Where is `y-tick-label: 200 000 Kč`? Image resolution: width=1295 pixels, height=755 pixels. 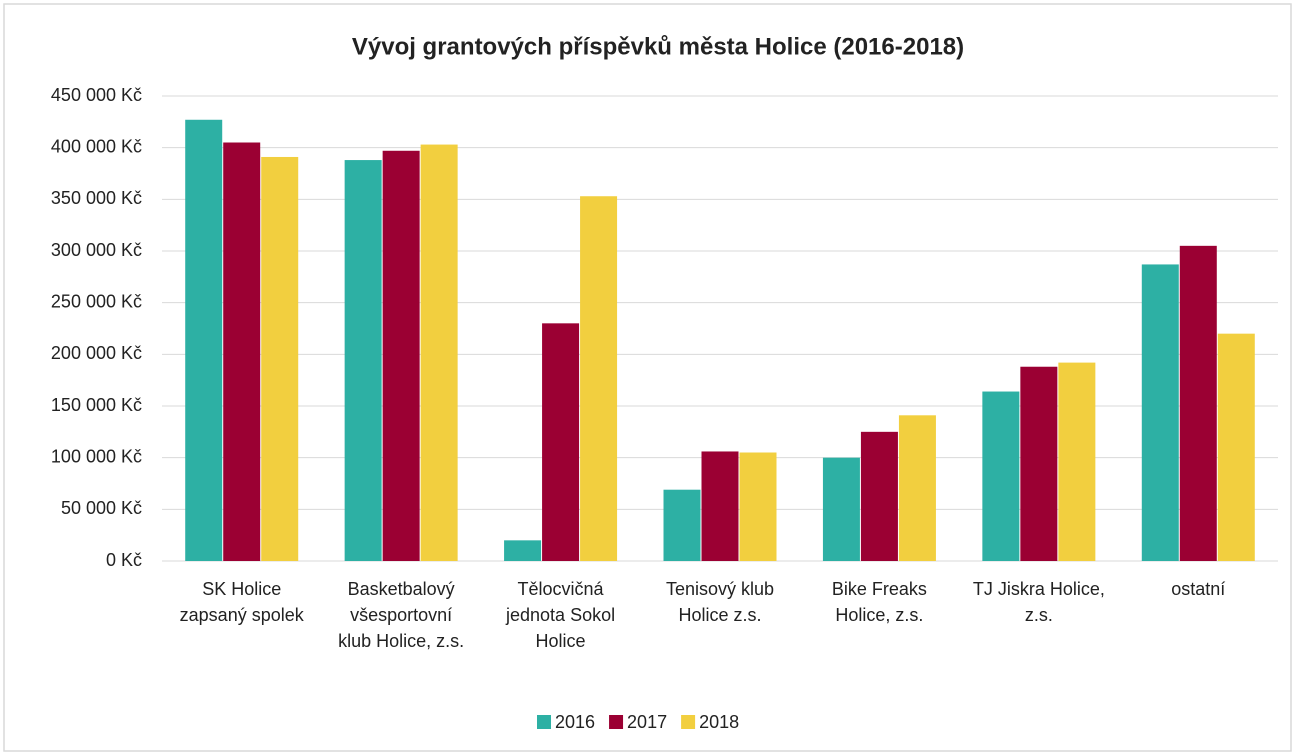
y-tick-label: 200 000 Kč is located at coordinates (96, 353).